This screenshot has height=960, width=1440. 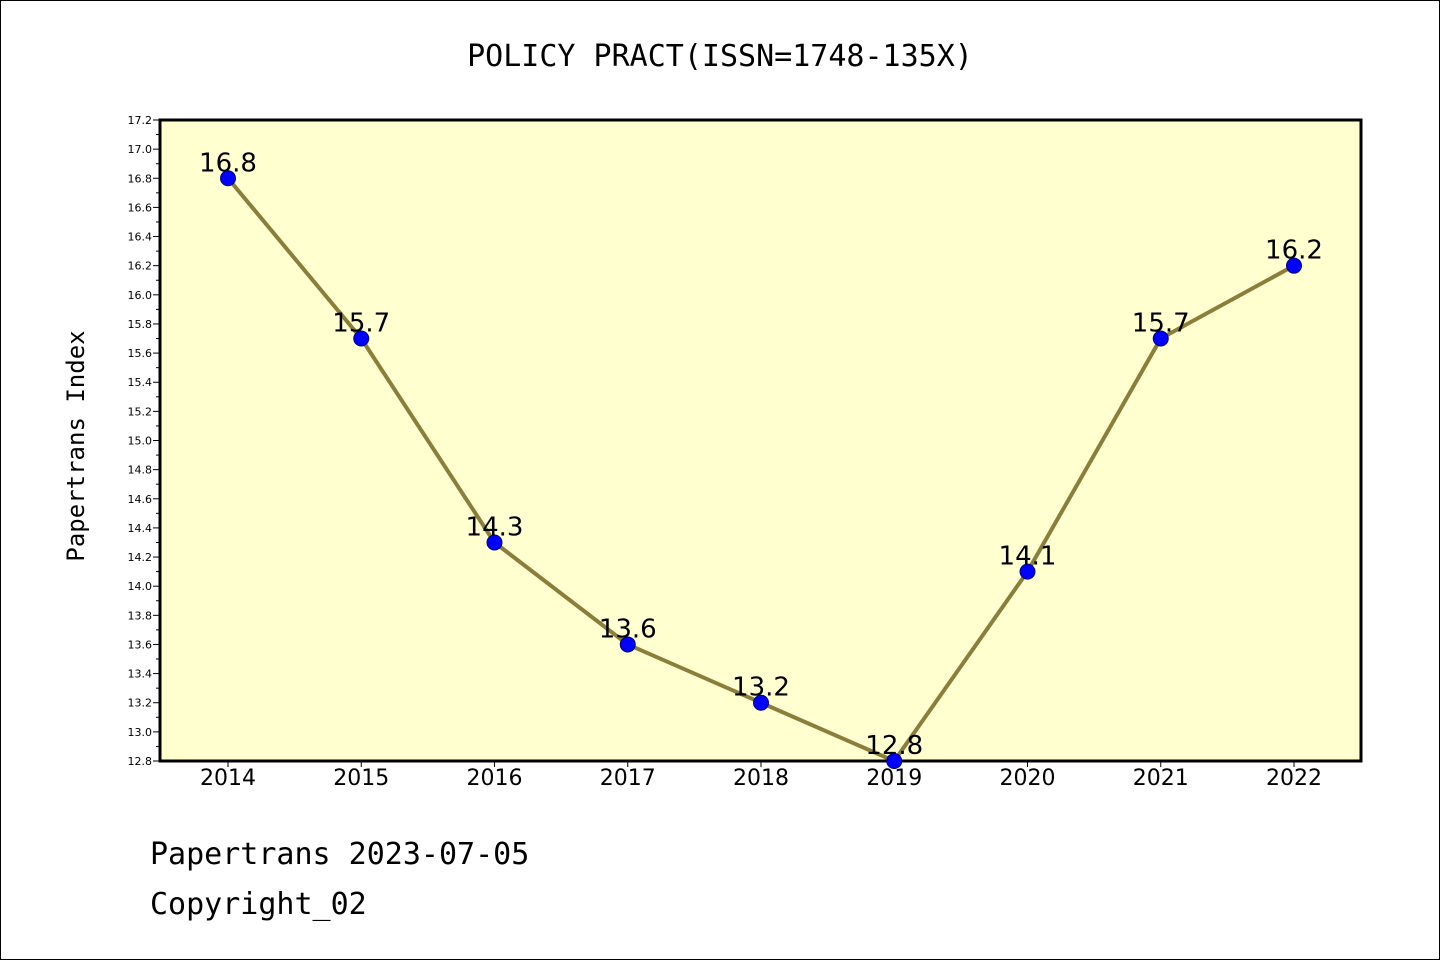 What do you see at coordinates (140, 237) in the screenshot?
I see `y-tick-label: 16.4` at bounding box center [140, 237].